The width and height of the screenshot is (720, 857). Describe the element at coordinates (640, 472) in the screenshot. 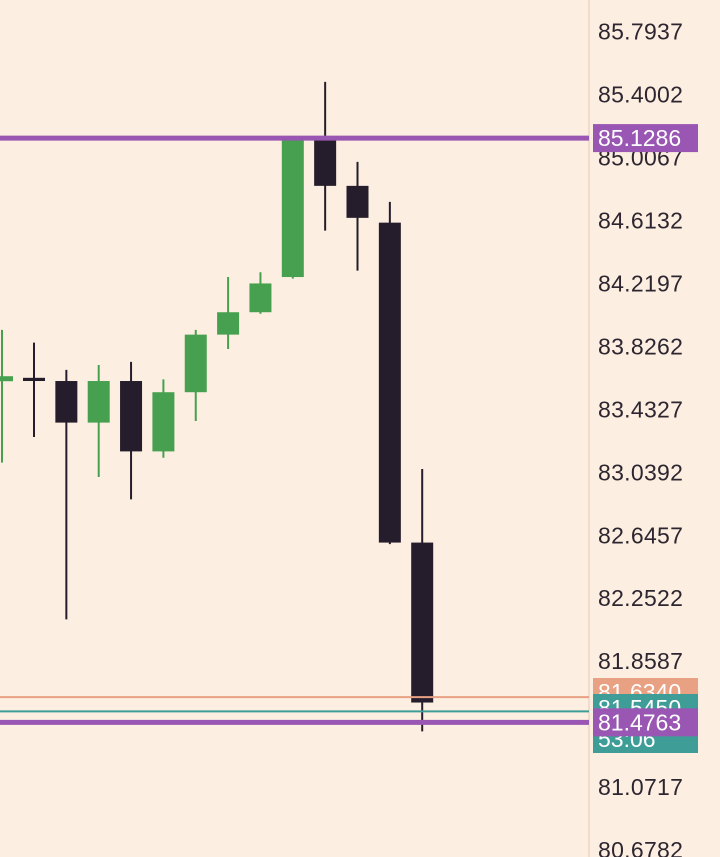

I see `y-tick-label: 83.0392` at that location.